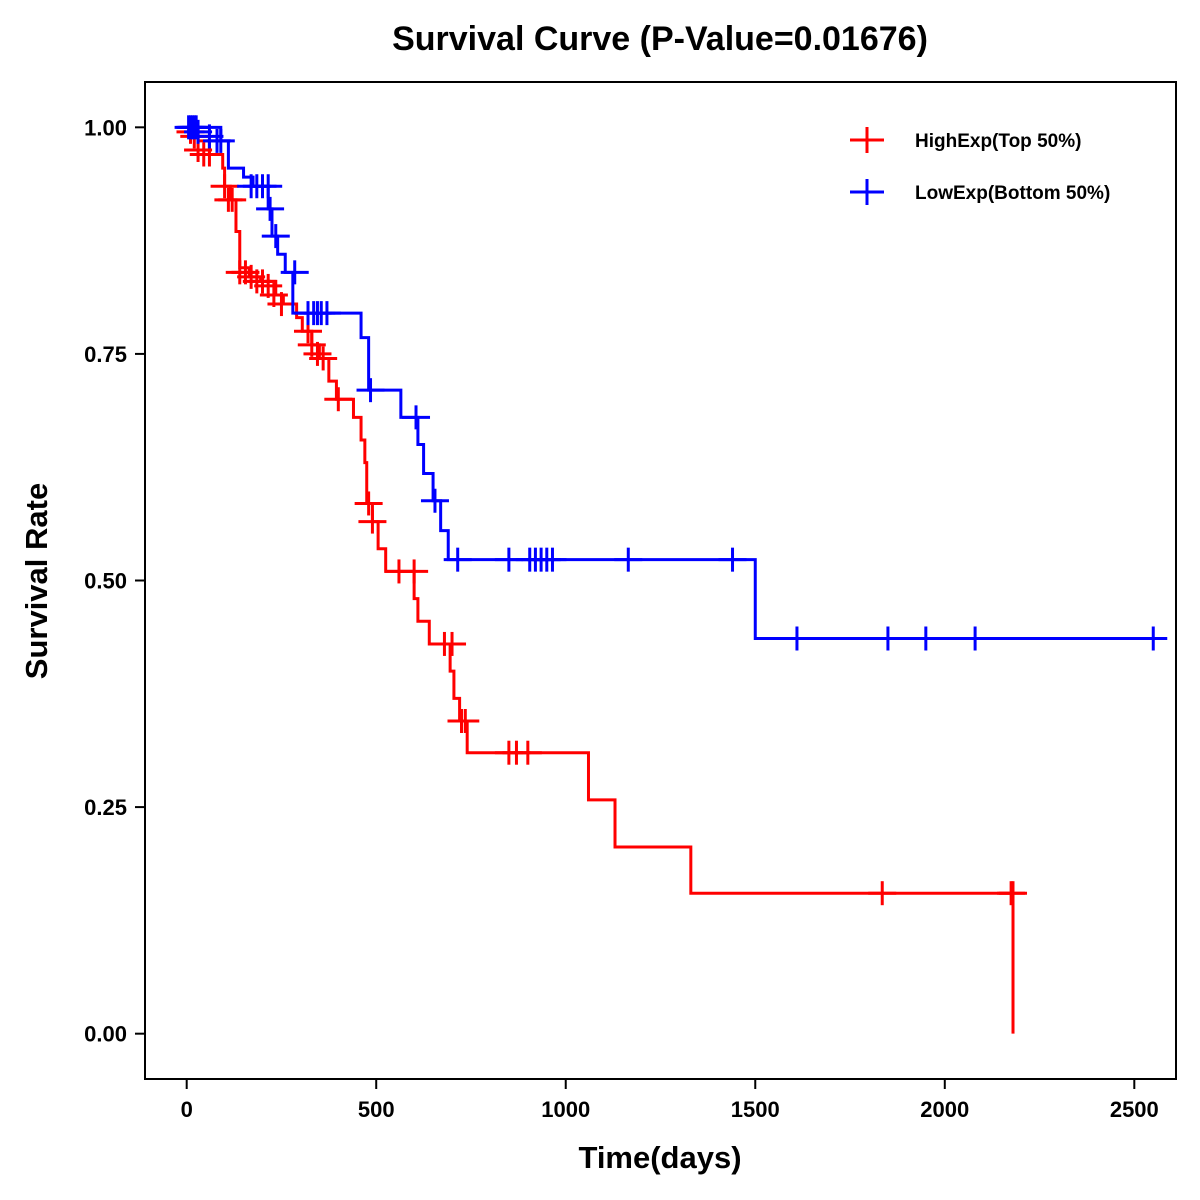  I want to click on x-tick-label: 0, so click(187, 1109).